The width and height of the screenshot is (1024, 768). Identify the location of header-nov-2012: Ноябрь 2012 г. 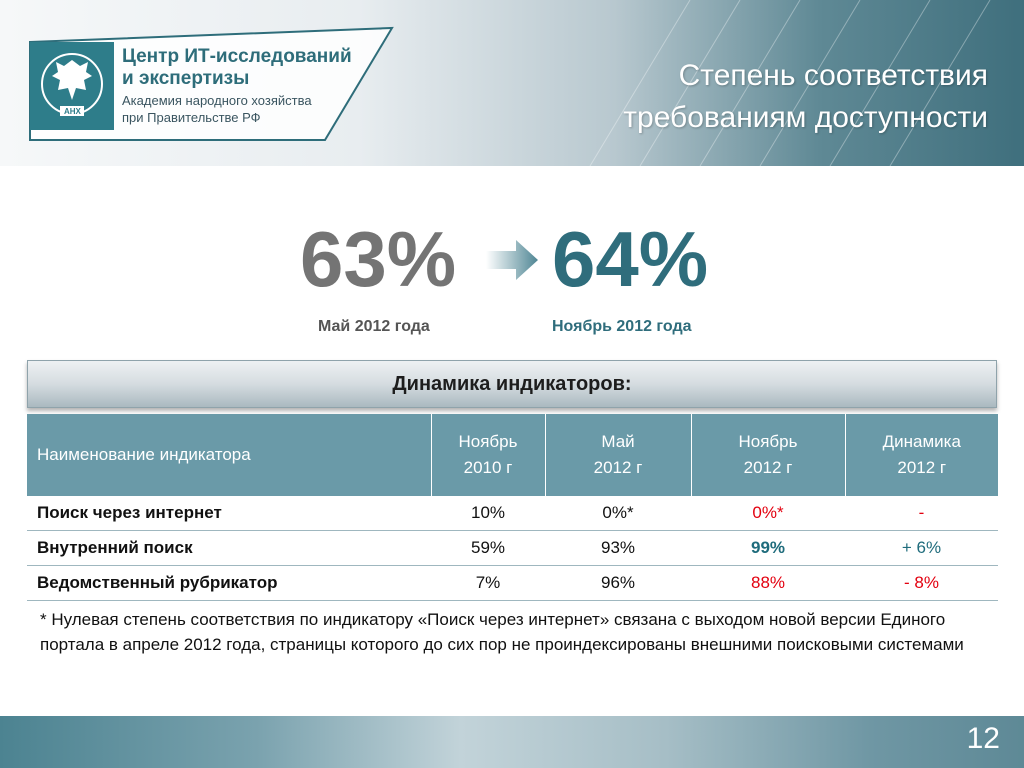
(768, 455).